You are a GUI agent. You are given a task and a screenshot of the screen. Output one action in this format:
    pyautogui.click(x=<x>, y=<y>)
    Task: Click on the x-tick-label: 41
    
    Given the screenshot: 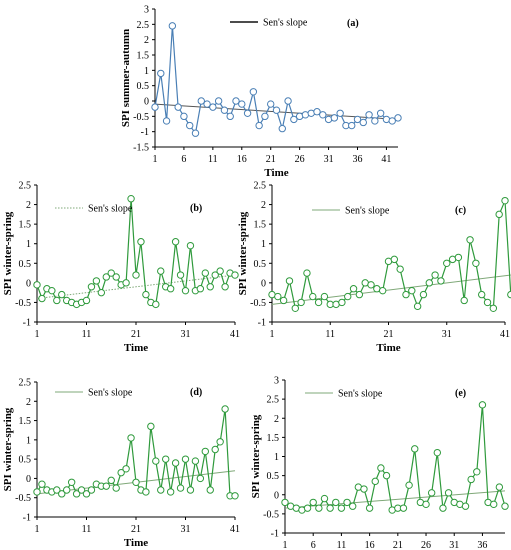 What is the action you would take?
    pyautogui.click(x=386, y=159)
    